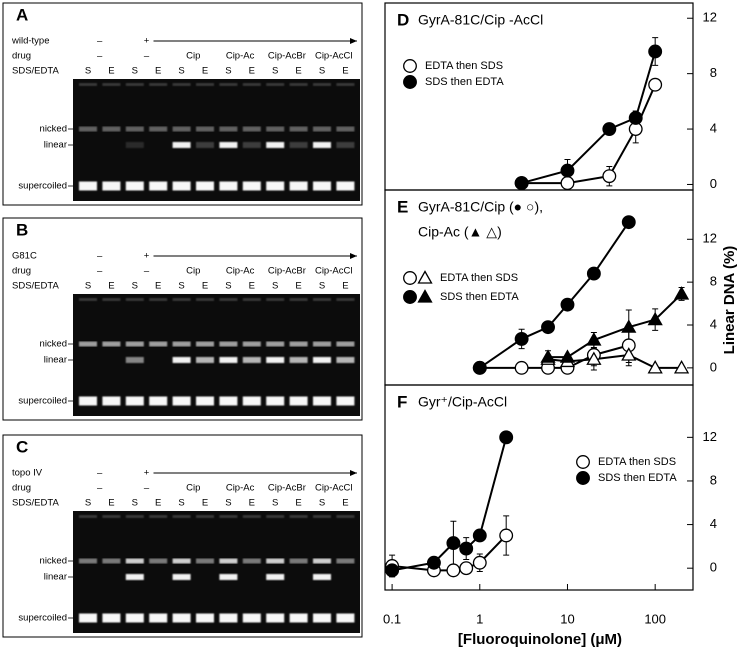  Describe the element at coordinates (480, 20) in the screenshot. I see `chart-title: GyrA-81C/Cip -AcCl` at that location.